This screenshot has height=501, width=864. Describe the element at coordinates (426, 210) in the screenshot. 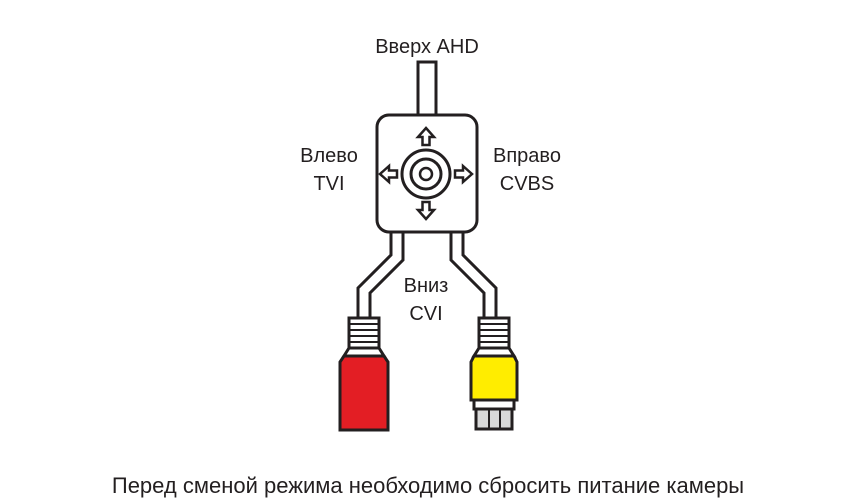

I see `arrow-down-icon` at that location.